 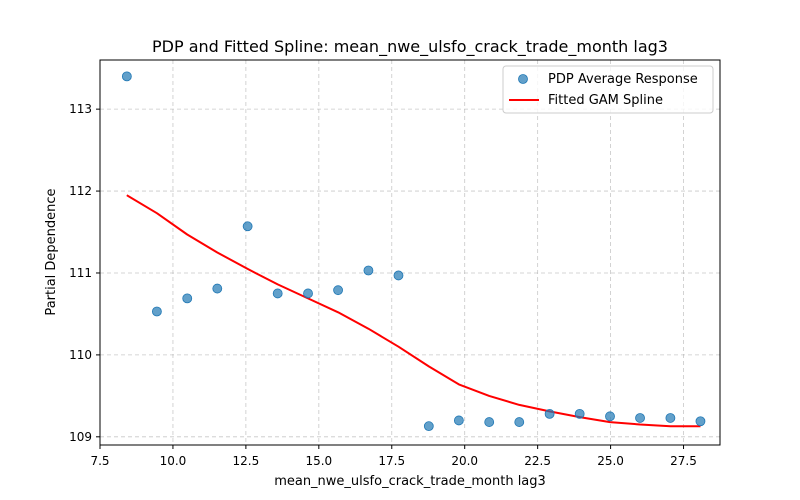 I want to click on y-axis-label: Partial Dependence, so click(x=51, y=251).